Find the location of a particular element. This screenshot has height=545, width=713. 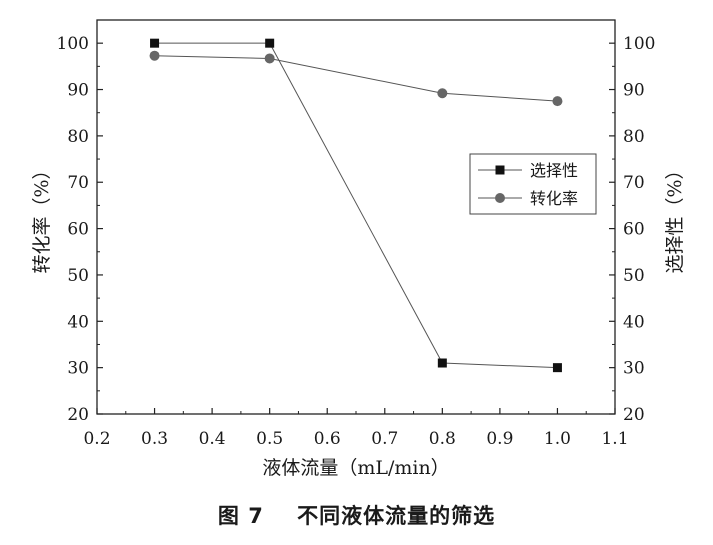

x-tick-label: 0.5 is located at coordinates (269, 439).